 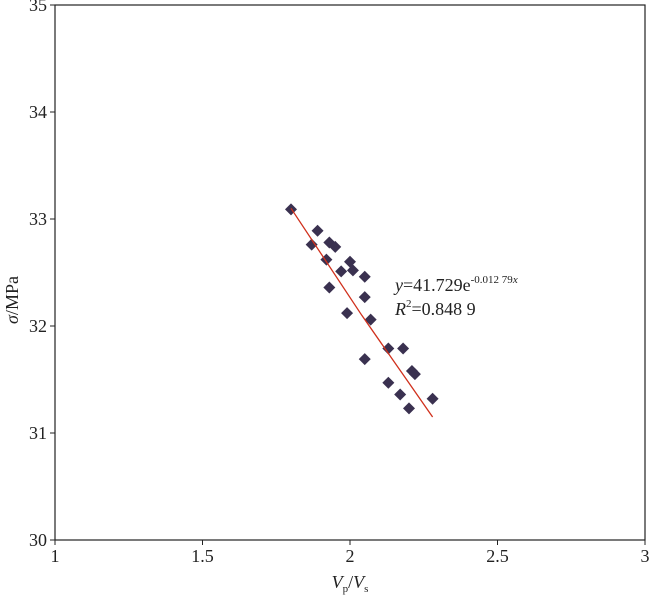 I want to click on x-label-sub: s, so click(x=366, y=589).